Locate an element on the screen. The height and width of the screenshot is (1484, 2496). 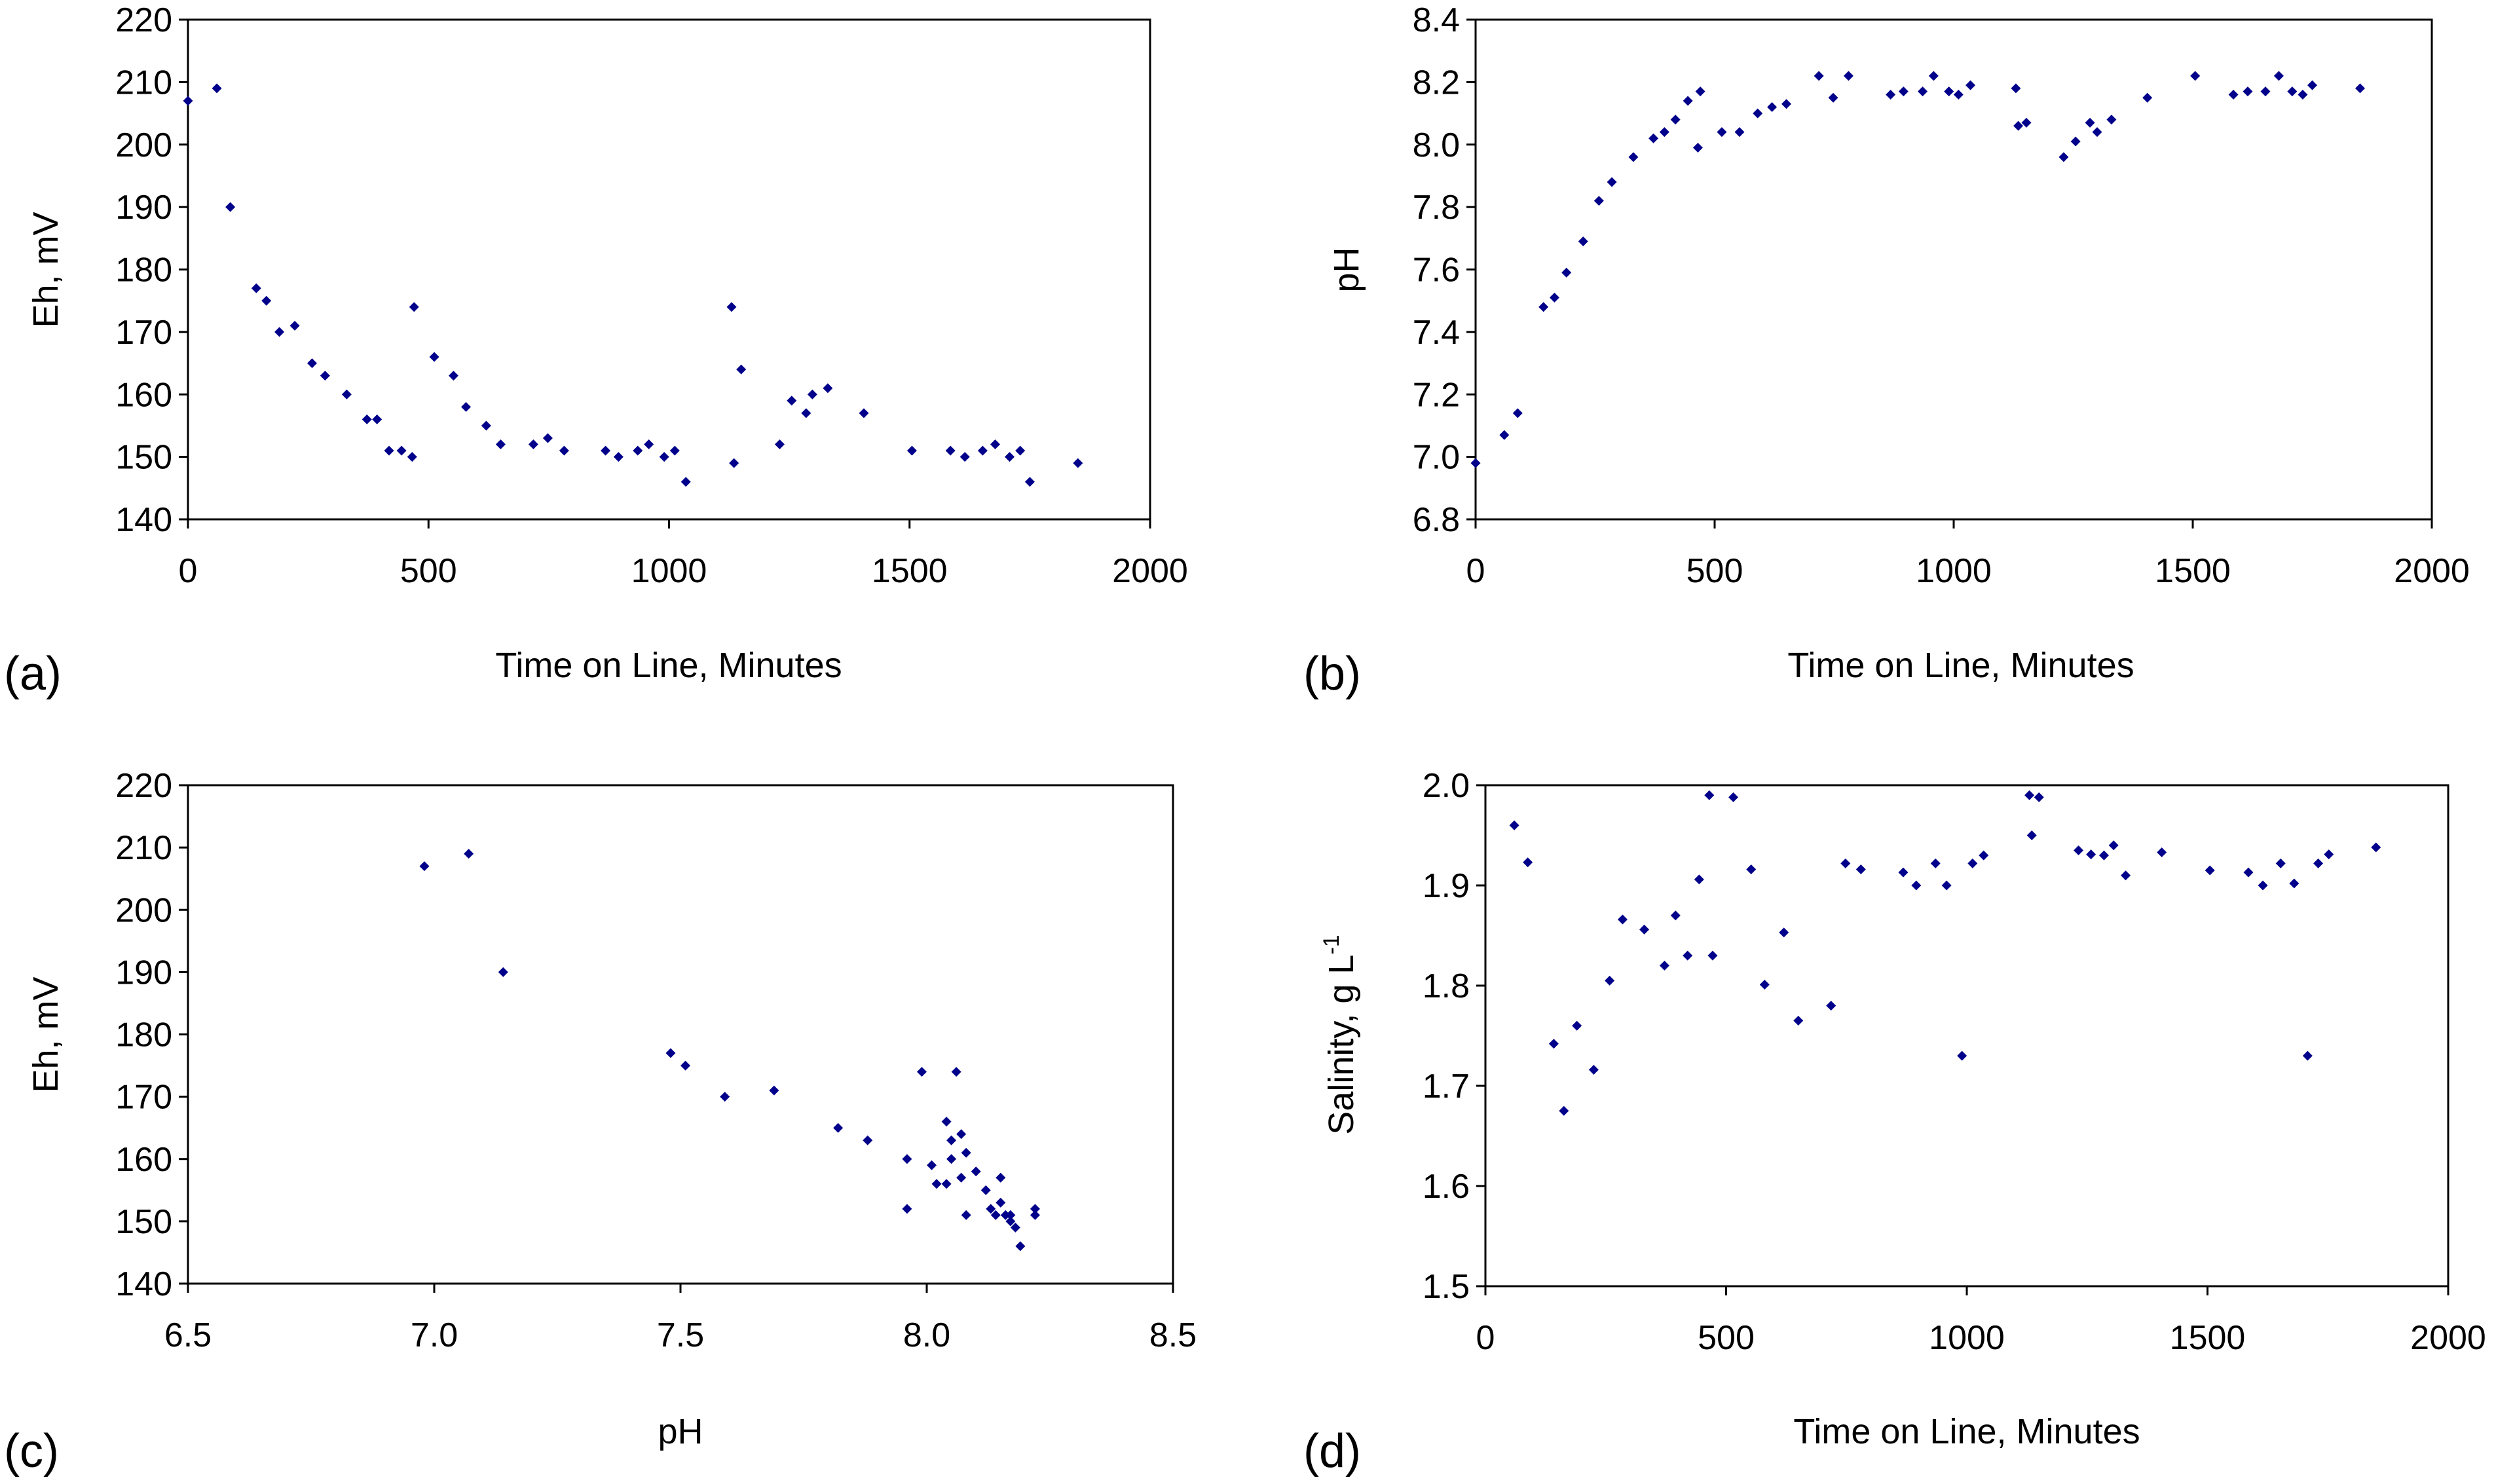
y-tick-label: 170 is located at coordinates (143, 333).